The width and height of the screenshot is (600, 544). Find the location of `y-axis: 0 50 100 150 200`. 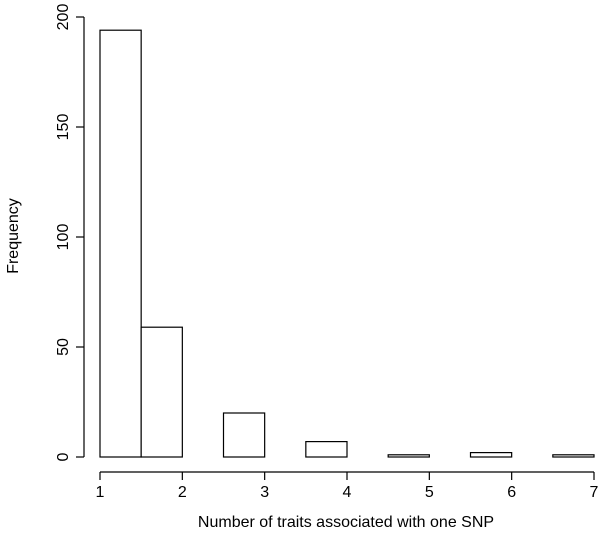

y-axis: 0 50 100 150 200 is located at coordinates (70, 232).